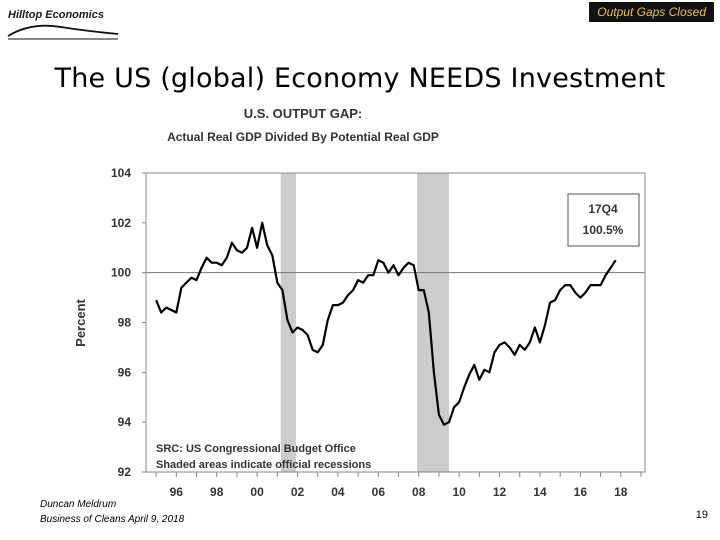 This screenshot has width=720, height=540. Describe the element at coordinates (459, 492) in the screenshot. I see `x-tick-label: 10` at that location.